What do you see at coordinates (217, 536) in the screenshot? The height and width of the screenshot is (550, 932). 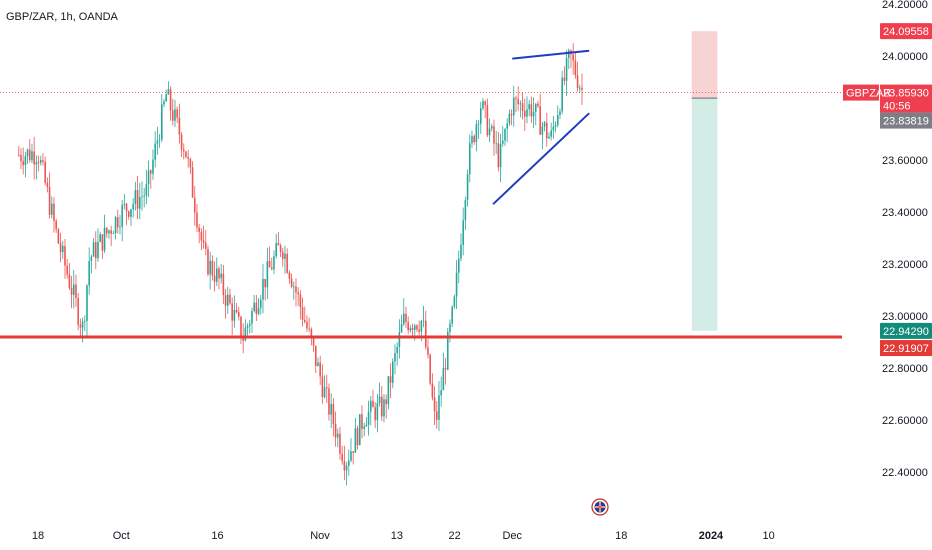 I see `x-tick-label: 16` at bounding box center [217, 536].